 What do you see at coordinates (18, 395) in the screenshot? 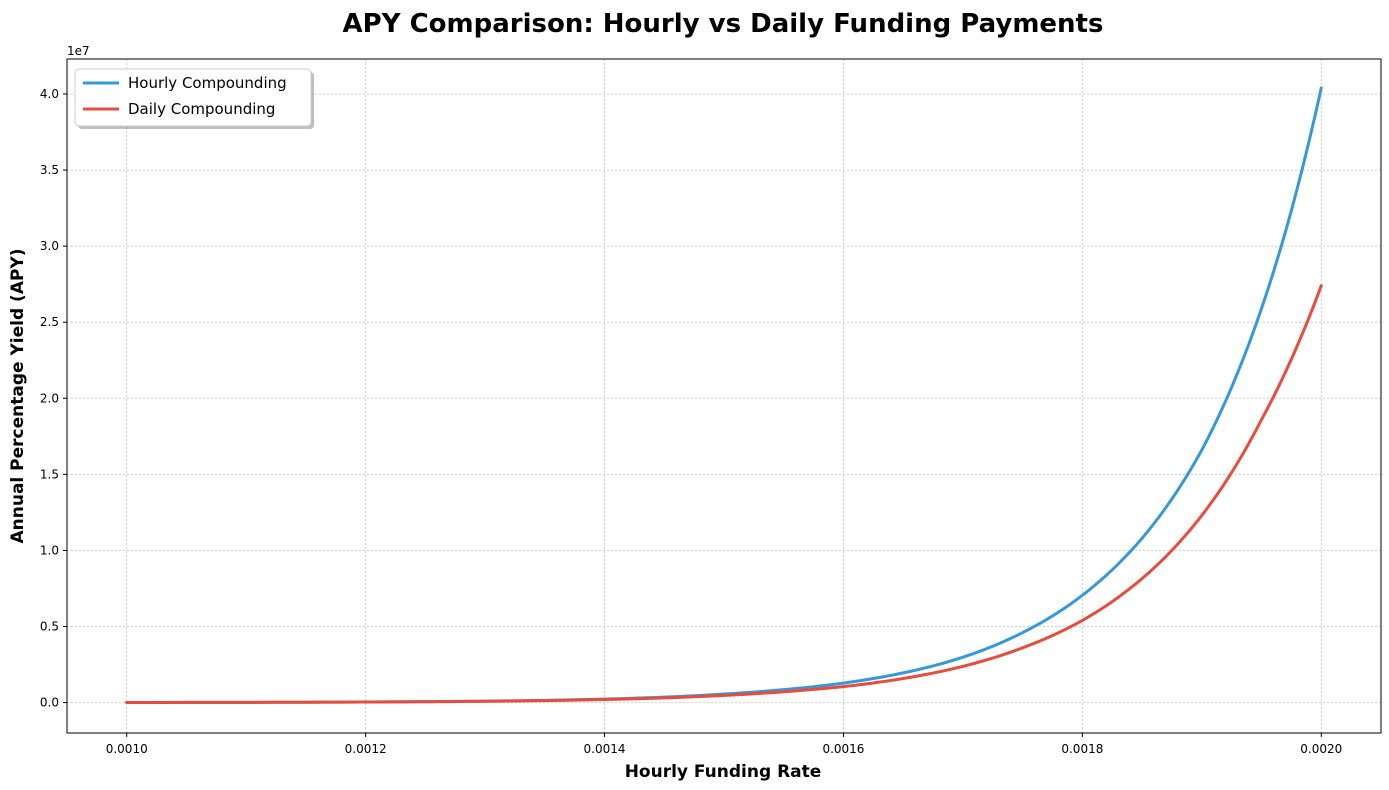
I see `y-axis-label: Annual Percentage Yield (APY)` at bounding box center [18, 395].